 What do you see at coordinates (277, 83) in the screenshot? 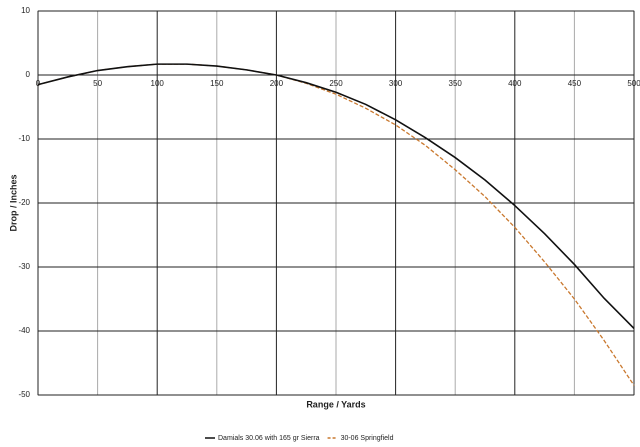
I see `x-tick-label: 200` at bounding box center [277, 83].